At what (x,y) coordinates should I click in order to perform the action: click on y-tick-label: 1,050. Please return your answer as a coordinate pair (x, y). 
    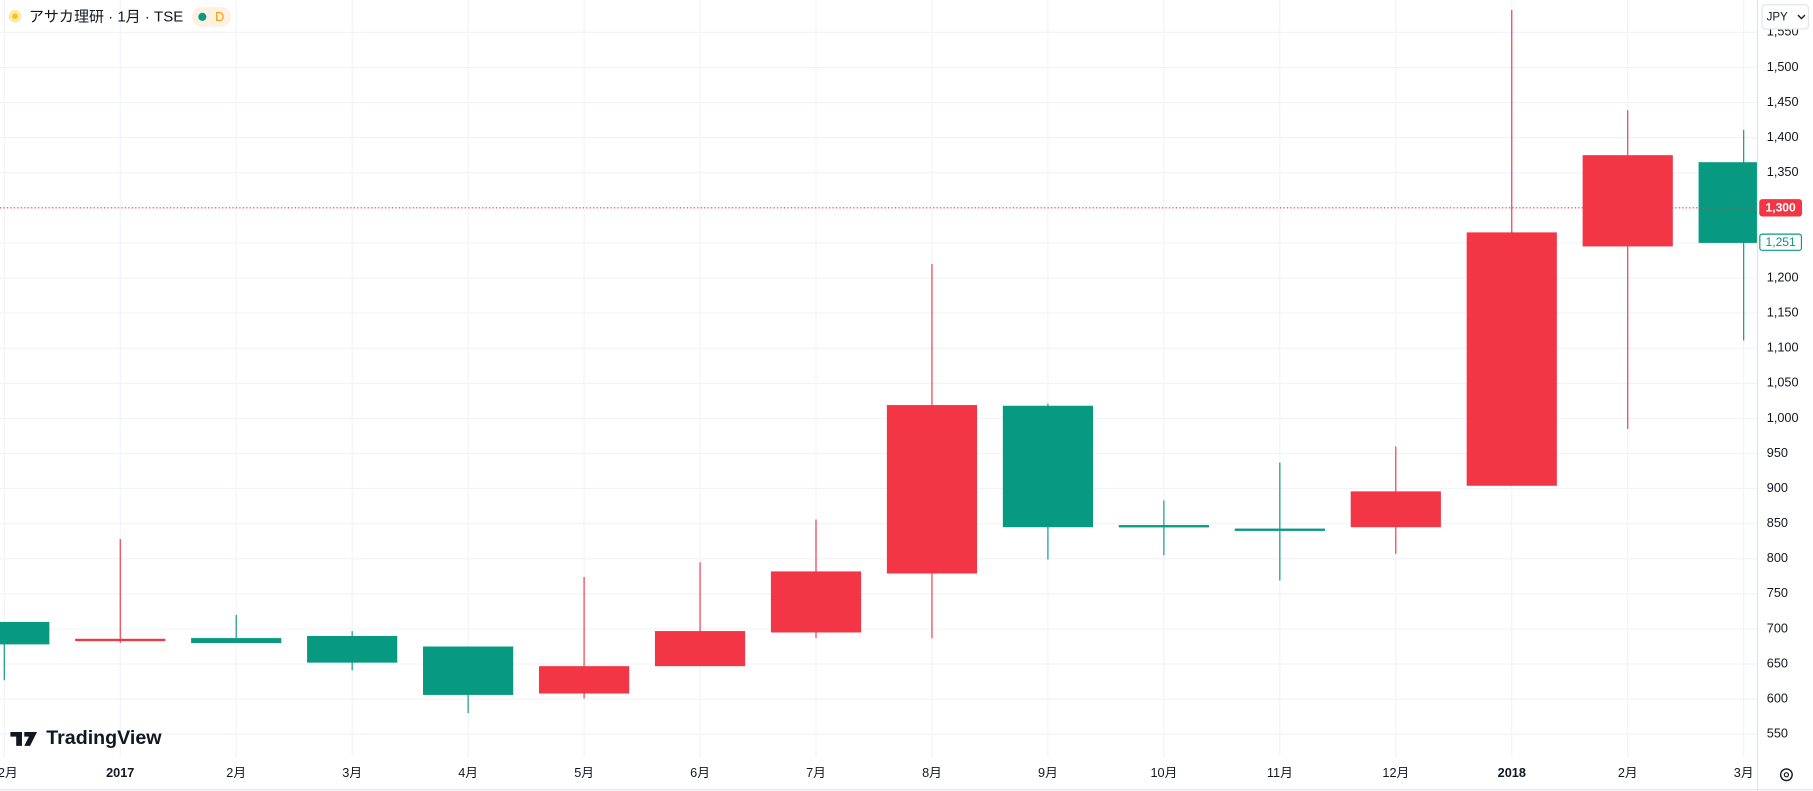
    Looking at the image, I should click on (1783, 382).